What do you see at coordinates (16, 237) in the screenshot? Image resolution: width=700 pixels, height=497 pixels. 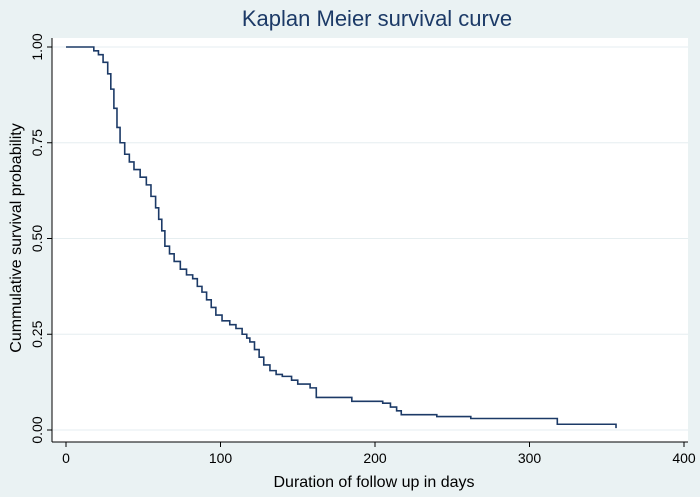 I see `y-axis-title: Cummulative survival probability` at bounding box center [16, 237].